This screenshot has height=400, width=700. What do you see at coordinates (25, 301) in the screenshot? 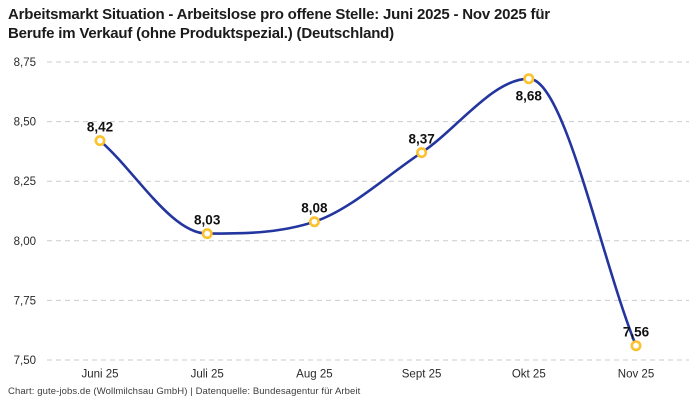
I see `y-axis-tick-label: 7,75` at bounding box center [25, 301].